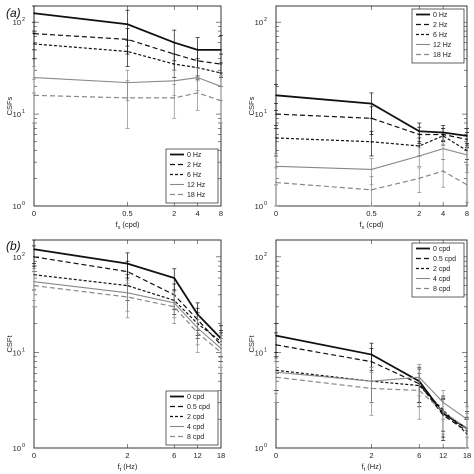  I want to click on legend: 0 cpd 0.5 cpd 2 cpd 4 cpd 8 cpd, so click(438, 270).